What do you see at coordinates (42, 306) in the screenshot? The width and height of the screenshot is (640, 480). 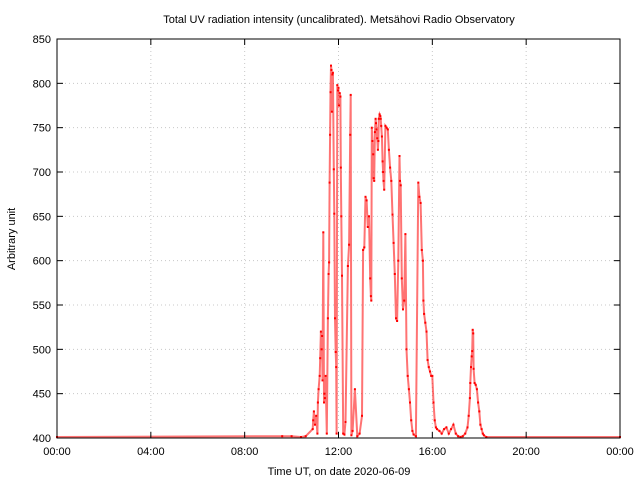 I see `y-tick-label: 550` at bounding box center [42, 306].